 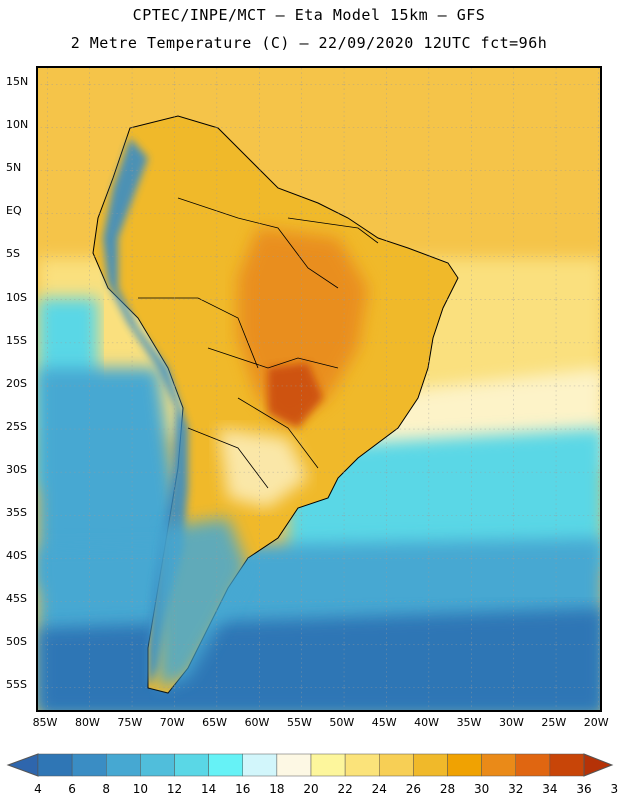 What do you see at coordinates (16, 599) in the screenshot?
I see `latitude-label: 45S` at bounding box center [16, 599].